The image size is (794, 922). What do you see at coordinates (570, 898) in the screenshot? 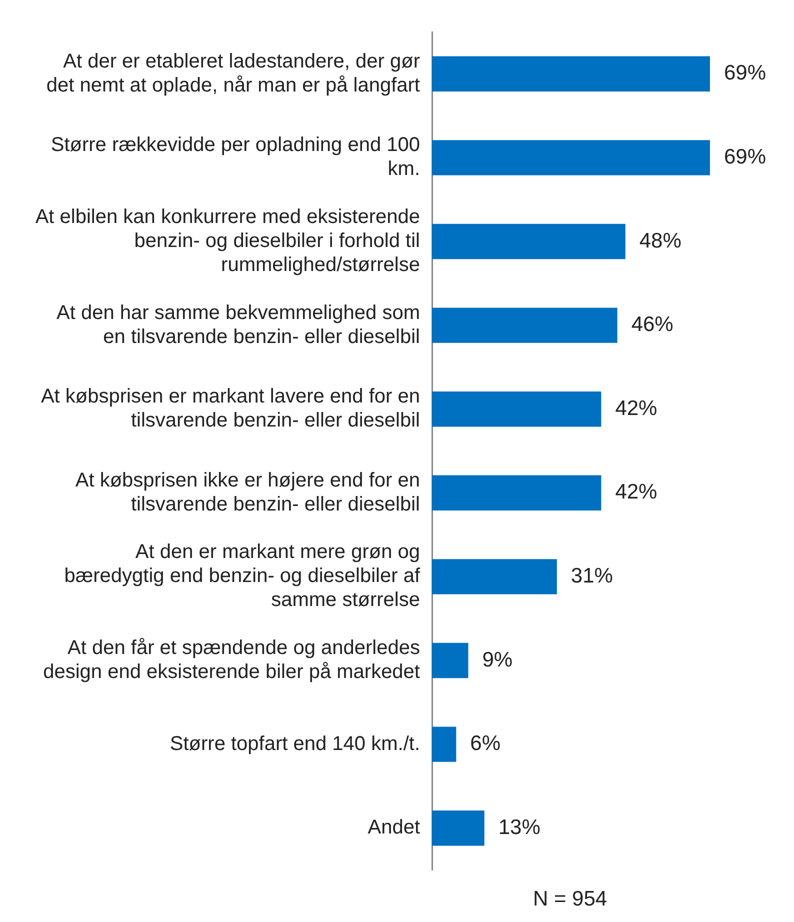
I see `text: N = 954` at bounding box center [570, 898].